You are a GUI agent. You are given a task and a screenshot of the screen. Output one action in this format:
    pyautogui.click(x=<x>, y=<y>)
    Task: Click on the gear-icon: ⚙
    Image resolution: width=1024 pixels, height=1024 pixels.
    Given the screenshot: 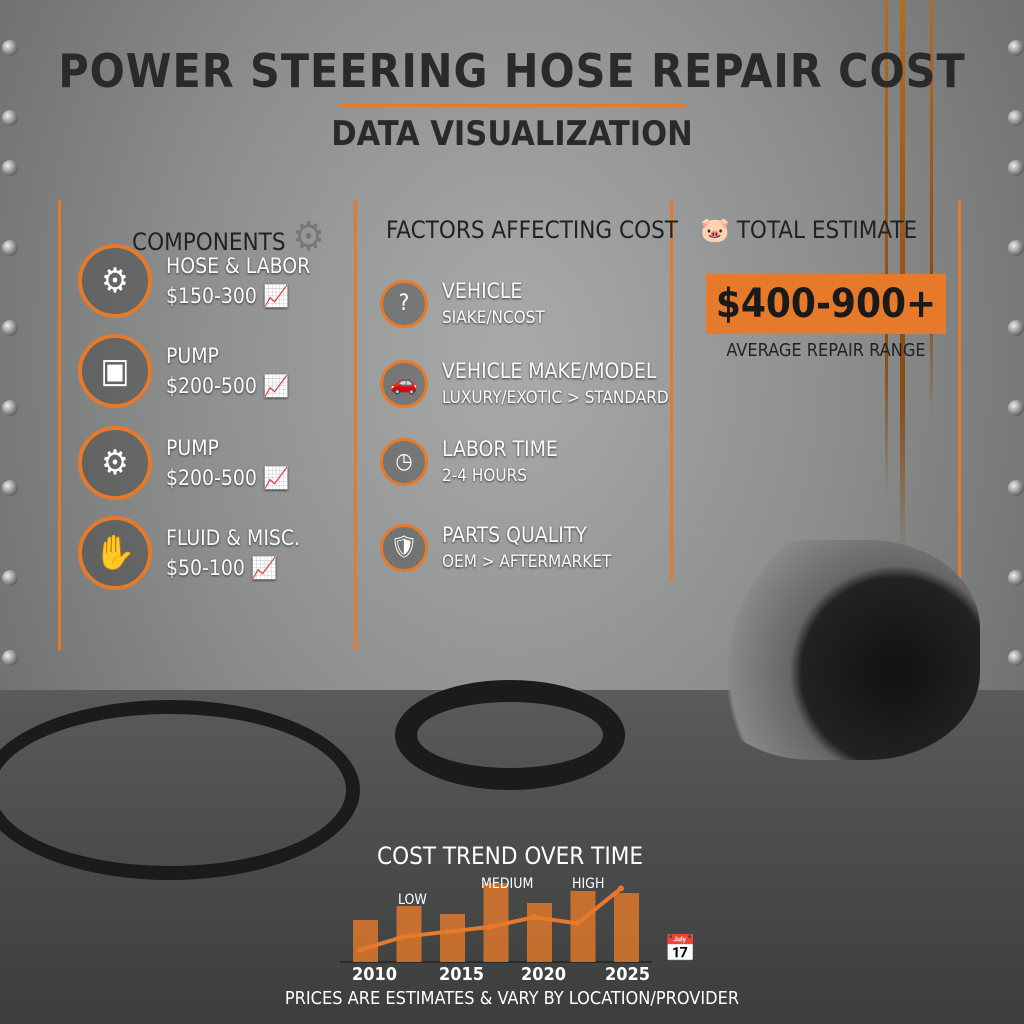 What is the action you would take?
    pyautogui.click(x=308, y=237)
    